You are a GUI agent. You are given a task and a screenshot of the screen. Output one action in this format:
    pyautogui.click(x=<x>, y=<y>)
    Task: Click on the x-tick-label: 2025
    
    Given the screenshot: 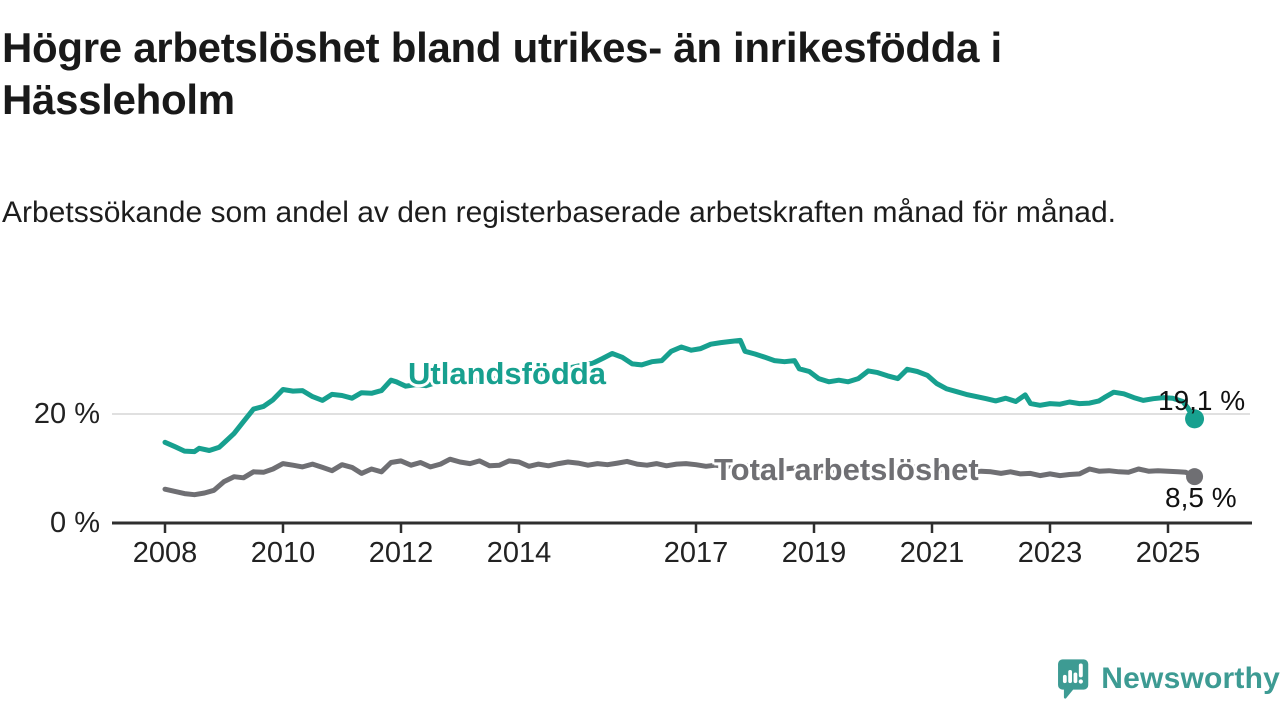 What is the action you would take?
    pyautogui.click(x=1168, y=553)
    